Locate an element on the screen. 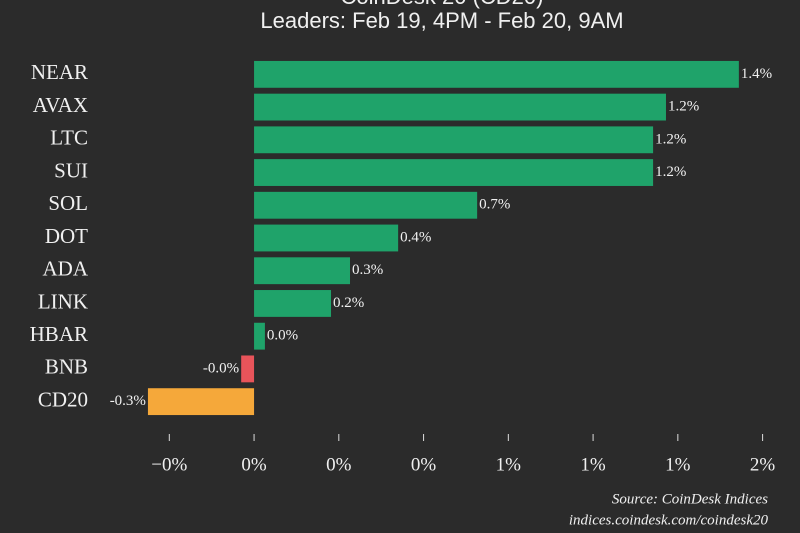  x-tick-label: 2% is located at coordinates (763, 464).